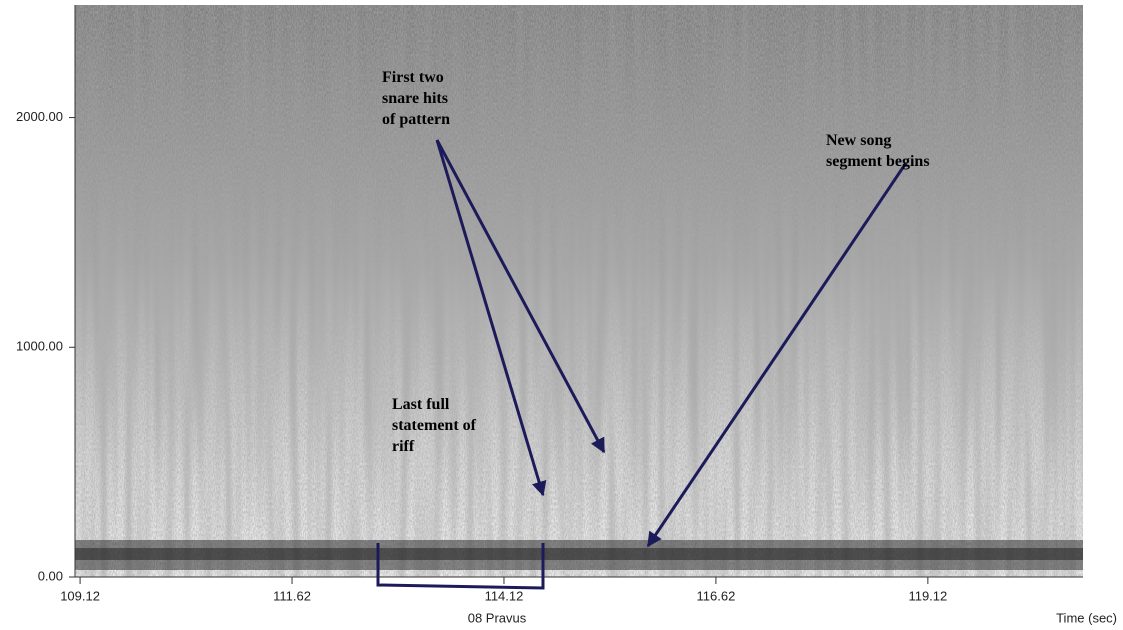 This screenshot has height=630, width=1123. Describe the element at coordinates (716, 595) in the screenshot. I see `x-tick-label: 116.62` at that location.